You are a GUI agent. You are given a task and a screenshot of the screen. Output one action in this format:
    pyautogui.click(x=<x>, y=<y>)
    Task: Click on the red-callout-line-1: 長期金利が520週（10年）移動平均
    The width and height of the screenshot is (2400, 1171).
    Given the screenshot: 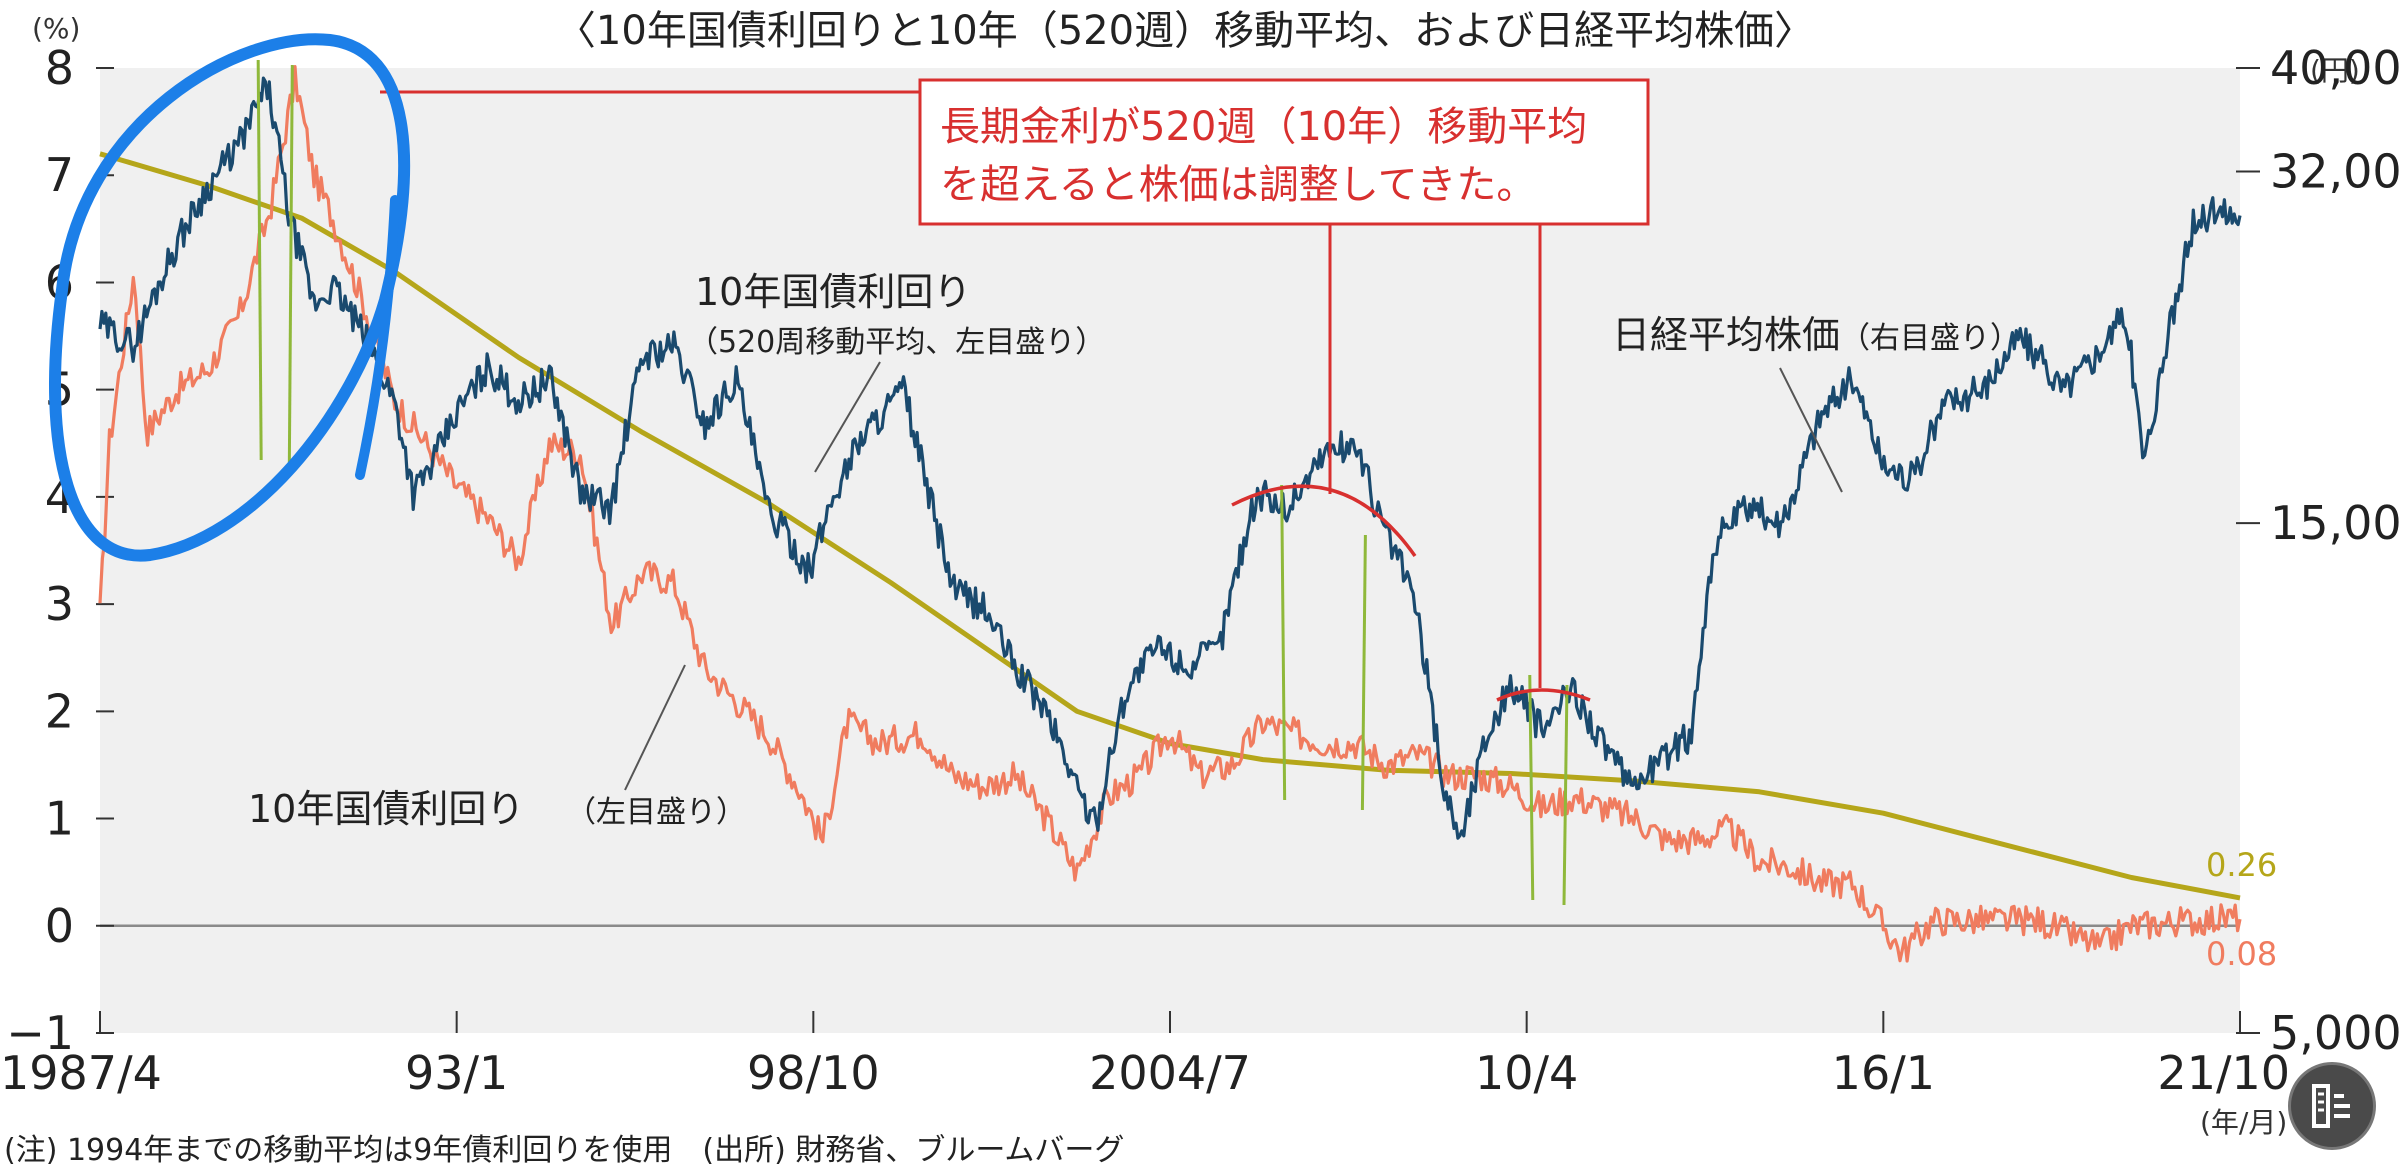 What is the action you would take?
    pyautogui.click(x=1263, y=127)
    